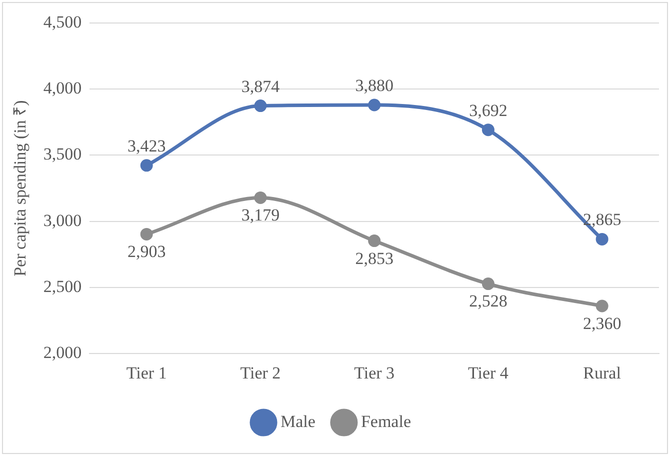  What do you see at coordinates (488, 301) in the screenshot?
I see `data-label: 2,528` at bounding box center [488, 301].